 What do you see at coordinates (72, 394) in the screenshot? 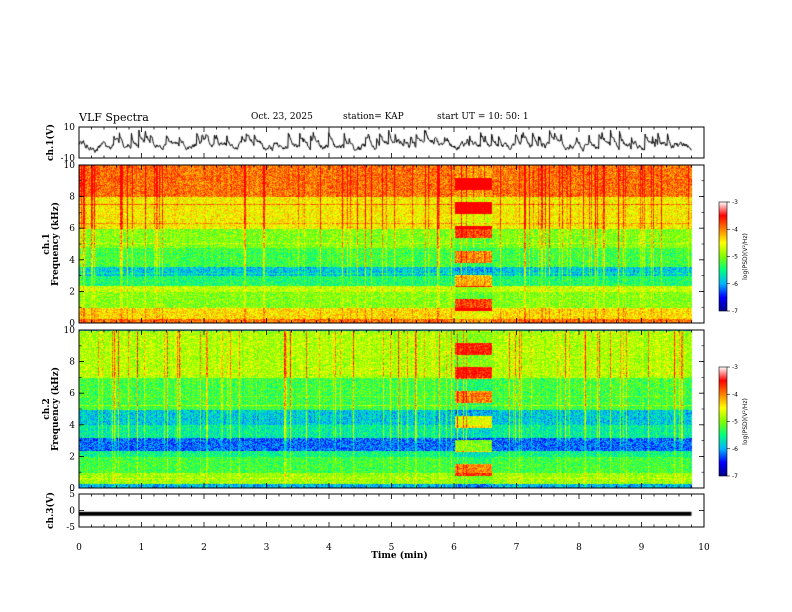
I see `s2-ytick-label: 6` at bounding box center [72, 394].